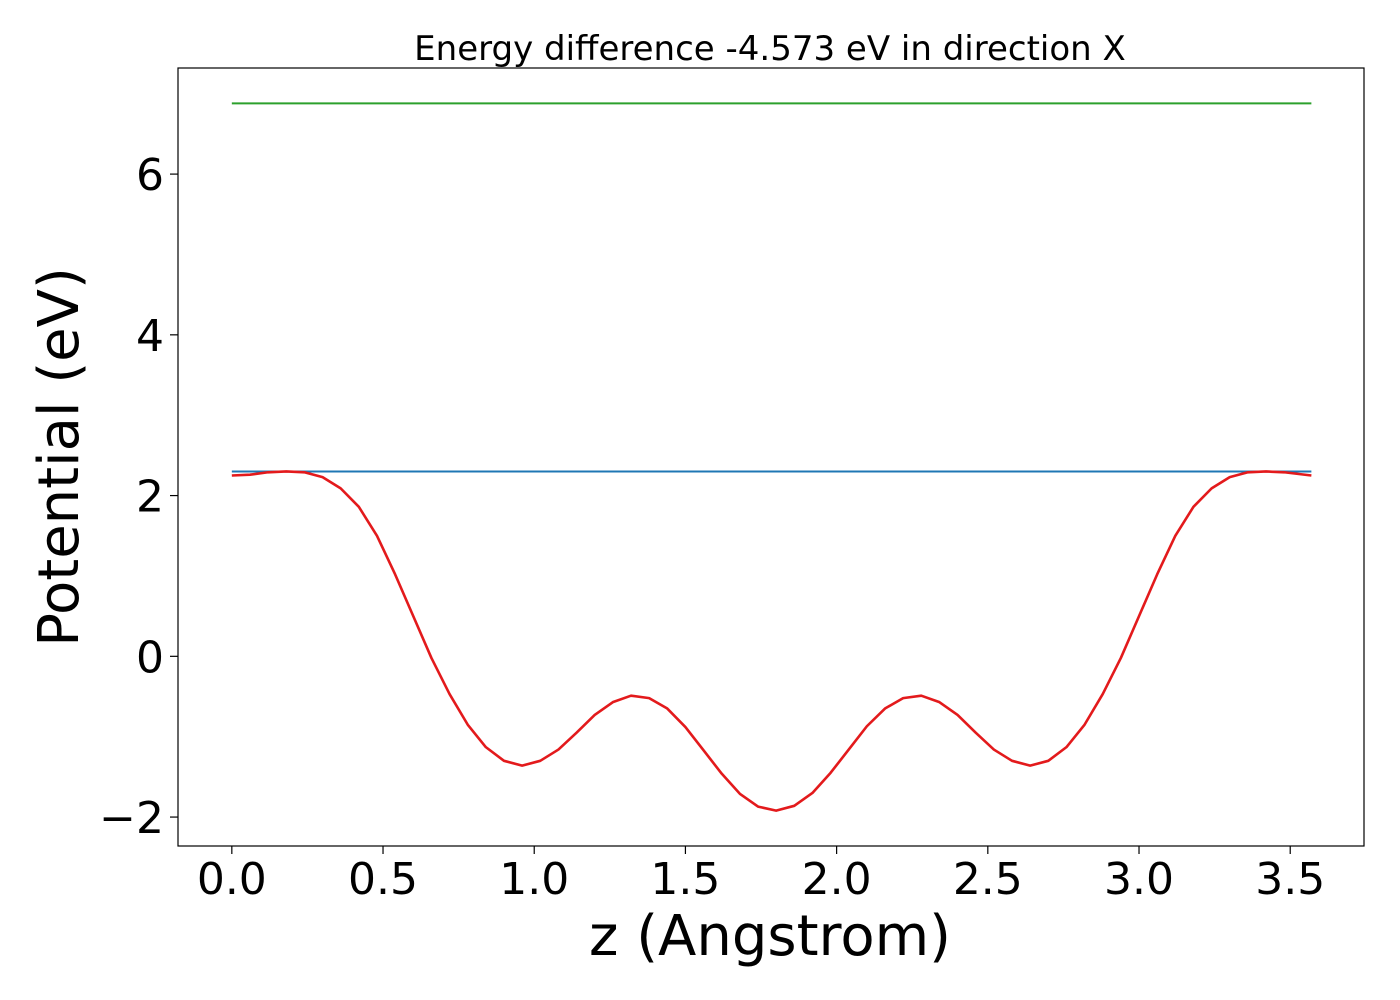 The width and height of the screenshot is (1400, 1000). Describe the element at coordinates (1290, 879) in the screenshot. I see `x-tick-label: 3.5` at that location.